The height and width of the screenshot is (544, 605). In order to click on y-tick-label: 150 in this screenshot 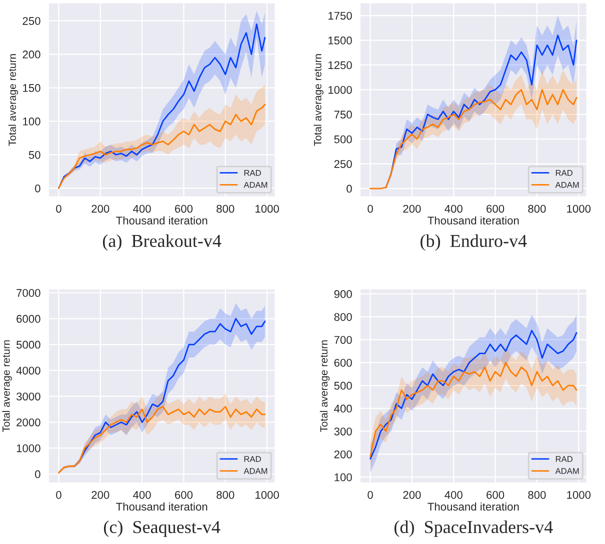, I will do `click(31, 88)`.